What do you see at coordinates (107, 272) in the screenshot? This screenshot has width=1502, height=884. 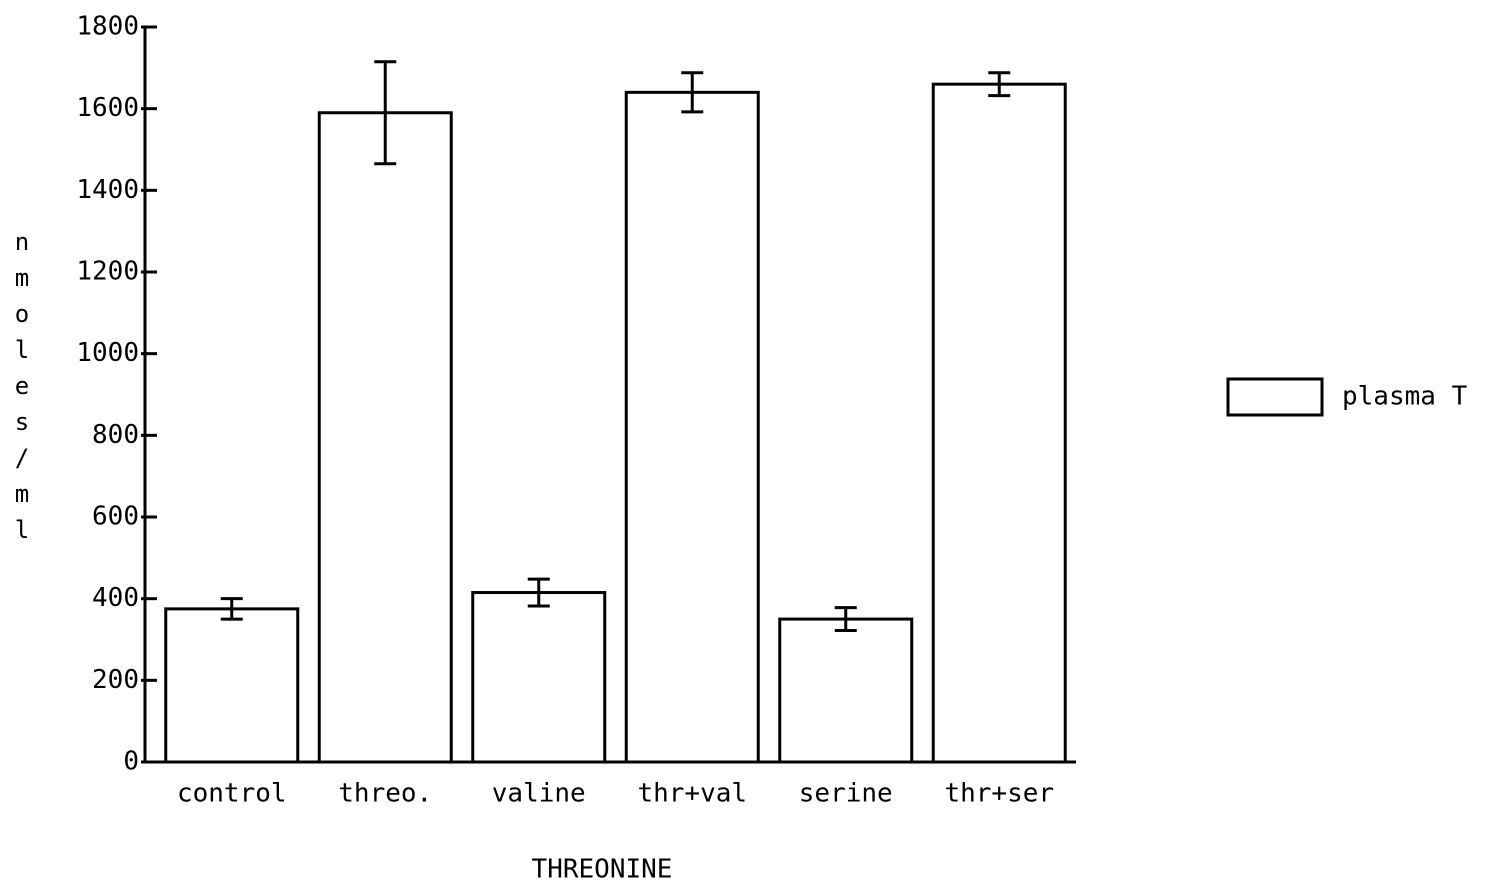 I see `y-tick-label: 1200` at bounding box center [107, 272].